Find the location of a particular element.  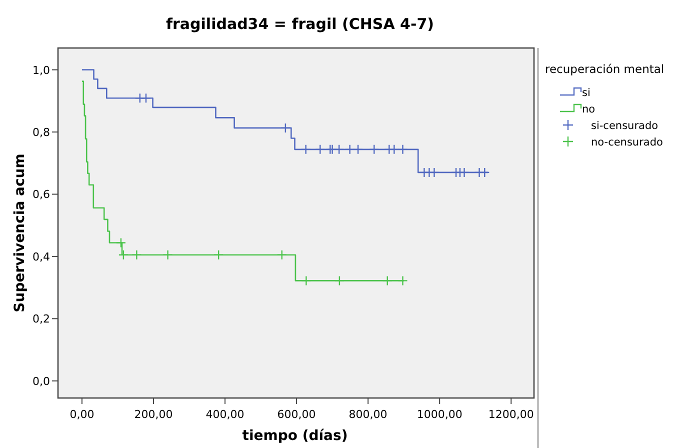

x-tick-label: 800,00 is located at coordinates (368, 414).